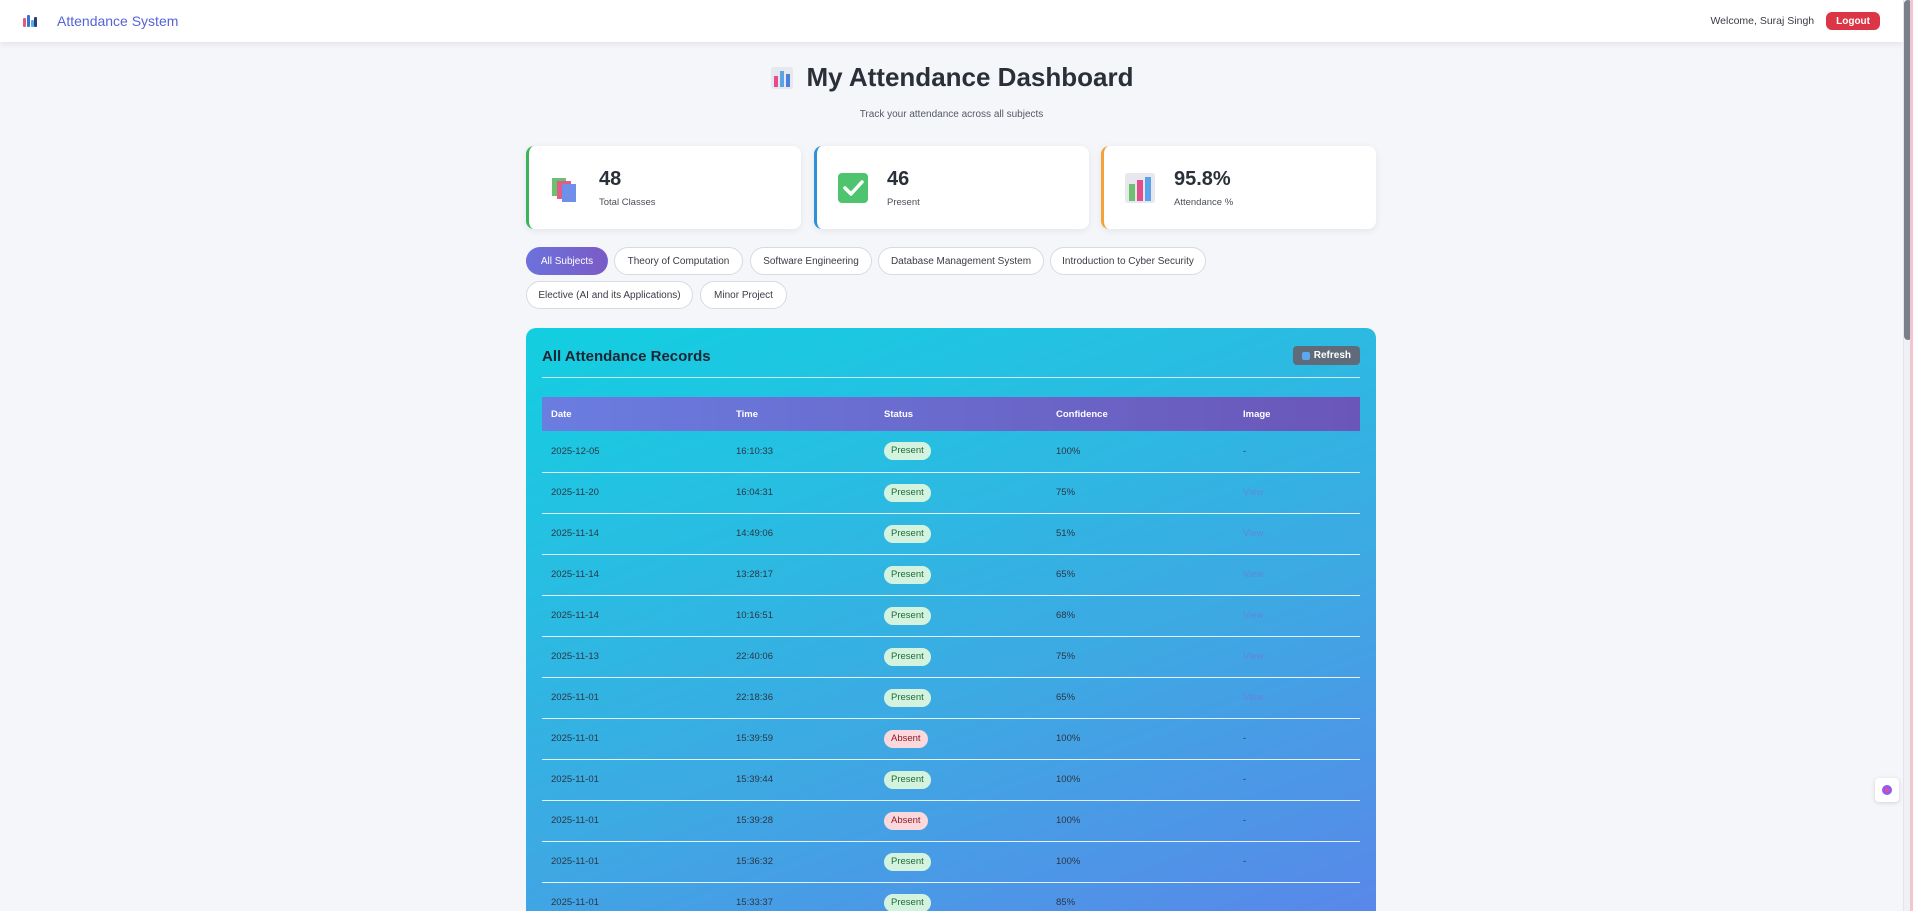  I want to click on filter-all-subjects: All Subjects, so click(567, 261).